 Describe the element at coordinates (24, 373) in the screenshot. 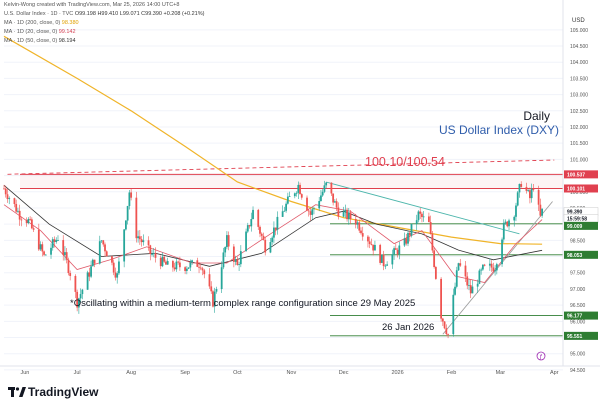

I see `time-tick-label: Jun` at that location.